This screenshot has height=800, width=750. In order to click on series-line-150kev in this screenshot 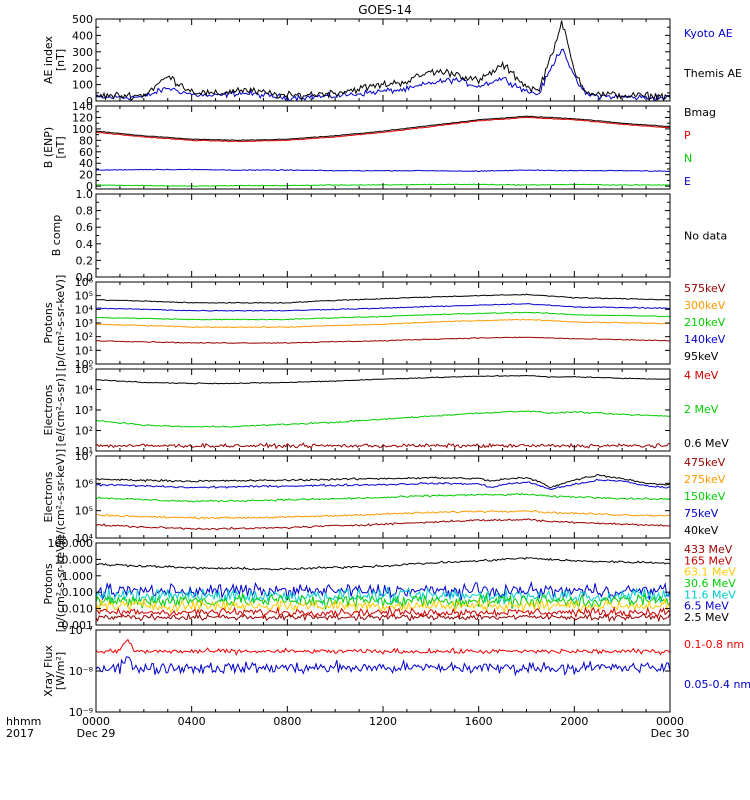, I will do `click(383, 497)`.